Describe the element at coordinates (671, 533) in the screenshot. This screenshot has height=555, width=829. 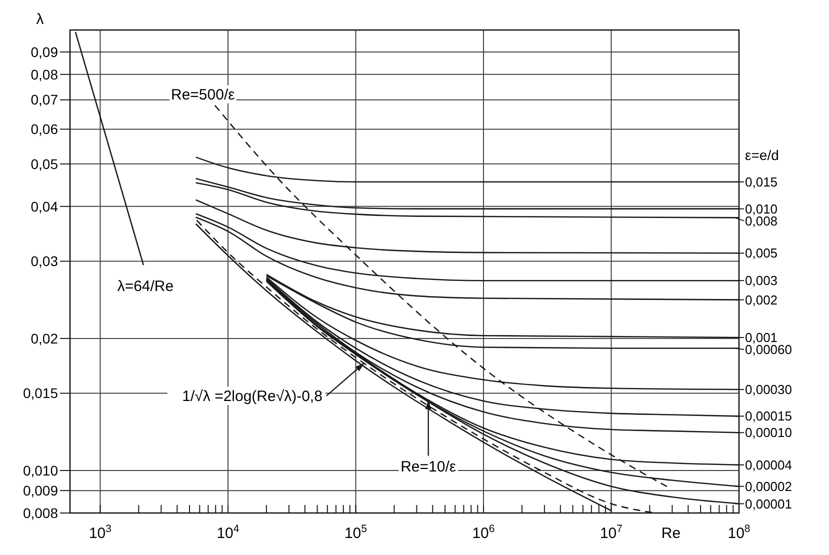
I see `x-axis-title: Re` at that location.